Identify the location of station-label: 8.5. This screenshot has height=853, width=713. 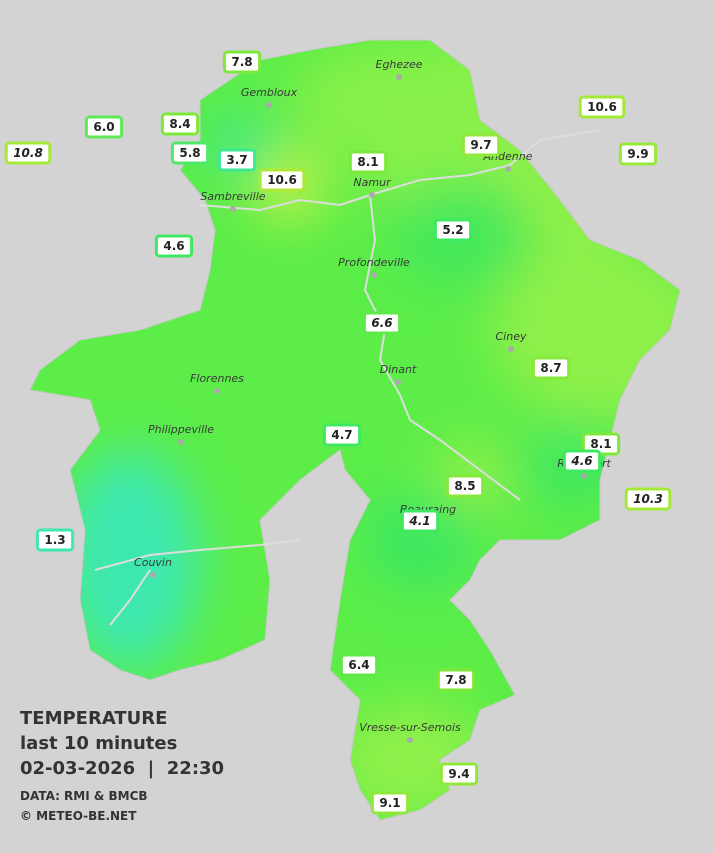
(465, 486).